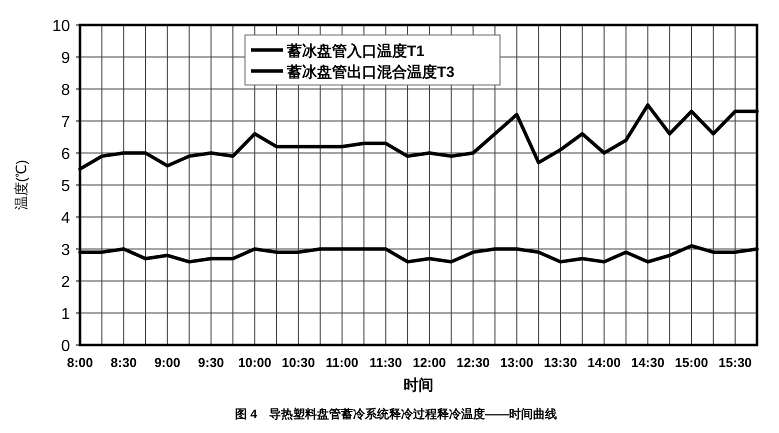 Image resolution: width=779 pixels, height=433 pixels. Describe the element at coordinates (65, 58) in the screenshot. I see `y-tick-label: 9` at that location.